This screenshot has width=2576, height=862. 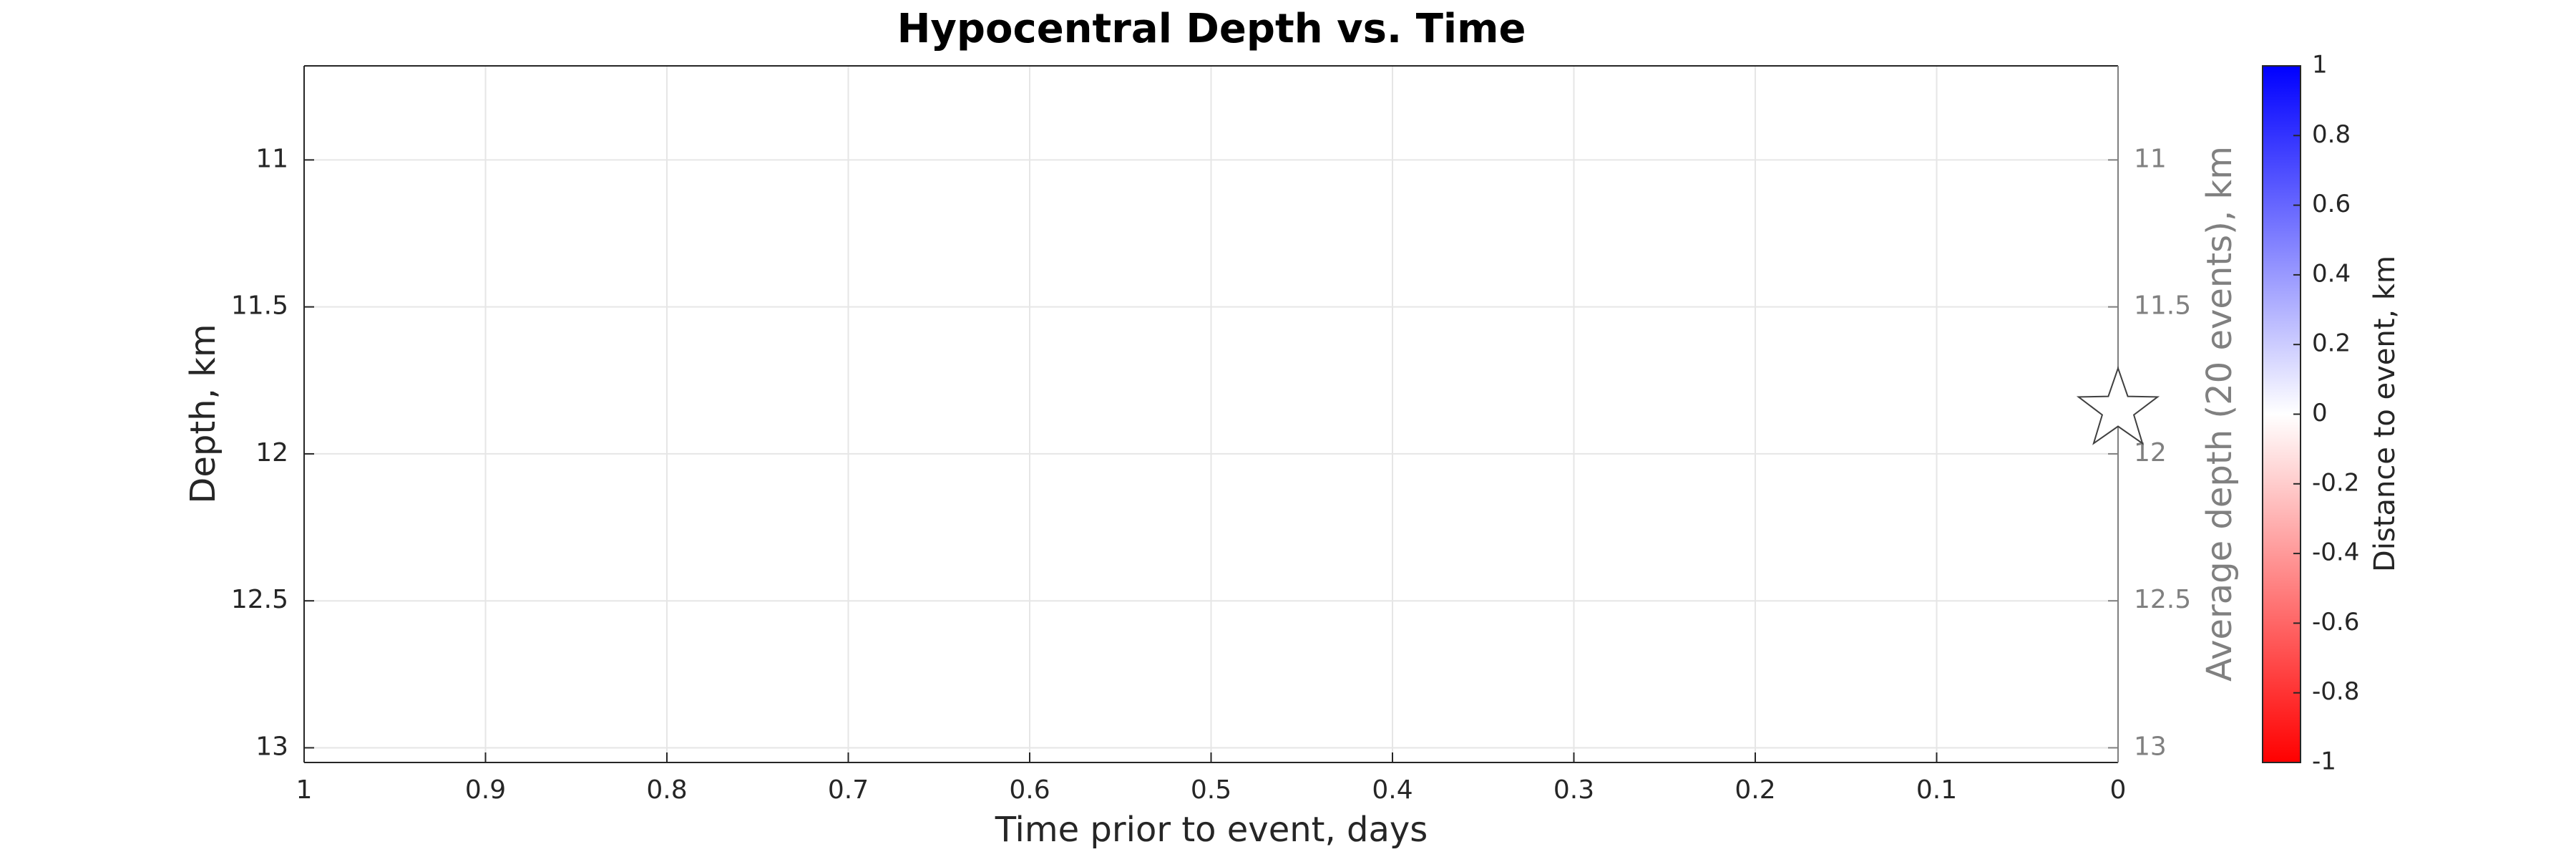 I want to click on y-tick-label: 12, so click(x=271, y=453).